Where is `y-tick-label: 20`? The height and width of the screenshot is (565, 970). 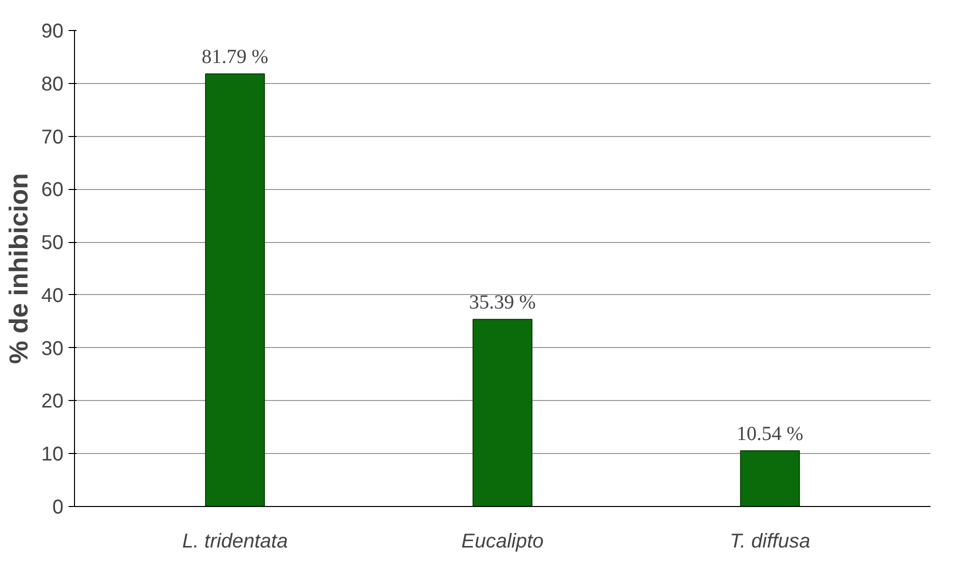 y-tick-label: 20 is located at coordinates (52, 401).